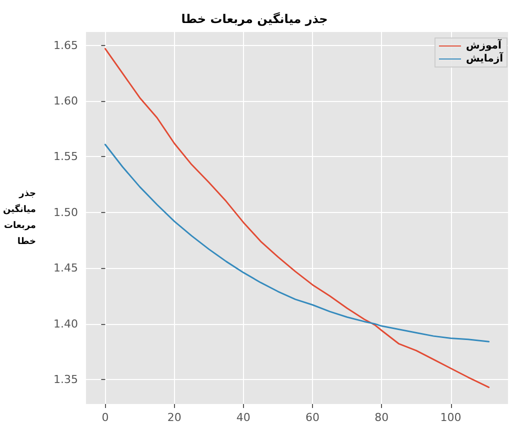  What do you see at coordinates (243, 417) in the screenshot?
I see `x-tick-label: 40` at bounding box center [243, 417].